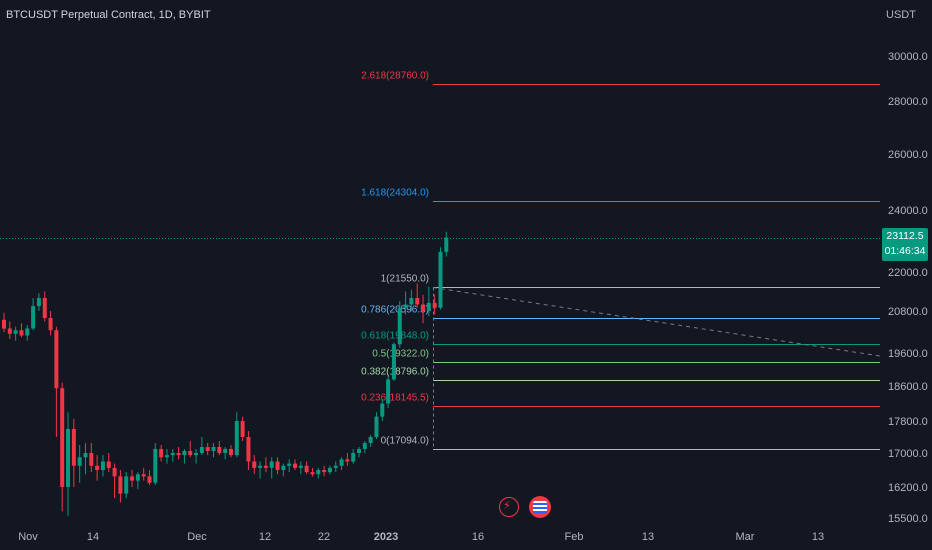 The width and height of the screenshot is (932, 550). Describe the element at coordinates (386, 537) in the screenshot. I see `time-tick-label: 2023` at that location.